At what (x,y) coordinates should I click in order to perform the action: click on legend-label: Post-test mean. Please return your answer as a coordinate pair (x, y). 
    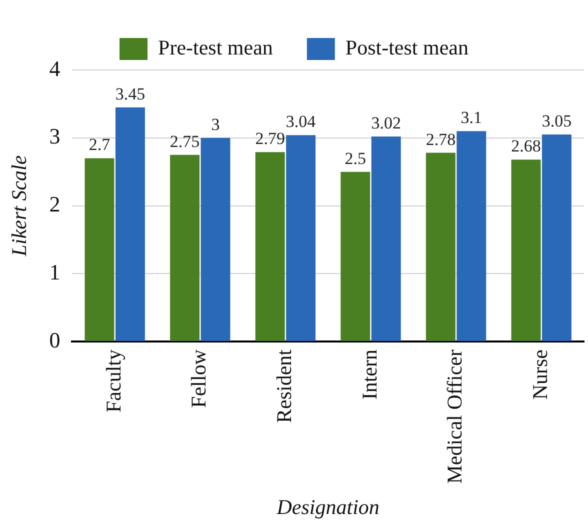
    Looking at the image, I should click on (407, 48).